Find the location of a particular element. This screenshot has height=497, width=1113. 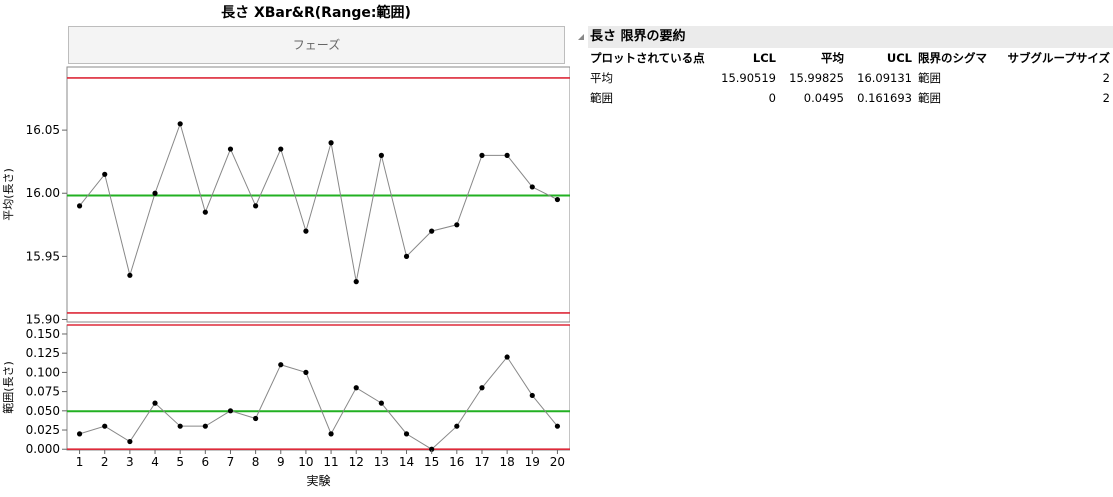

table-row: 範囲 0 0.0495 0.161693 範囲 2 is located at coordinates (850, 98).